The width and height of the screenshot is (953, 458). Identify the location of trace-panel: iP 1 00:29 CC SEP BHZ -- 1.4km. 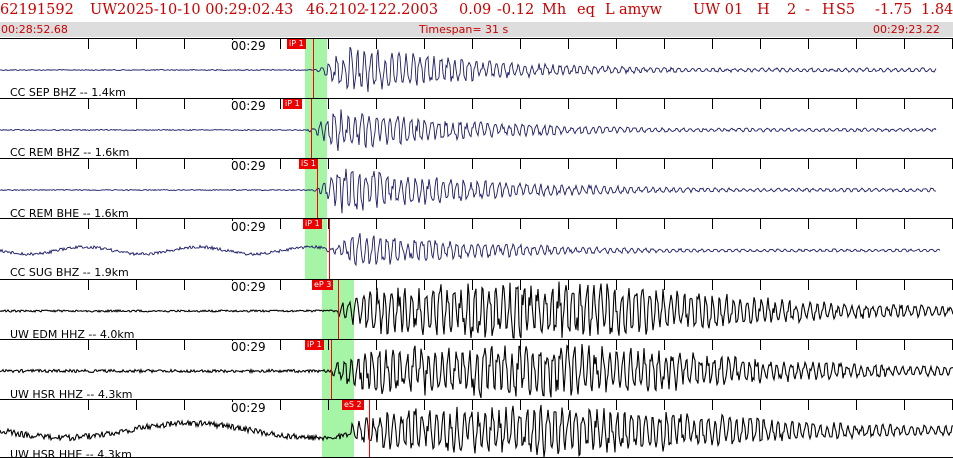
(476, 68).